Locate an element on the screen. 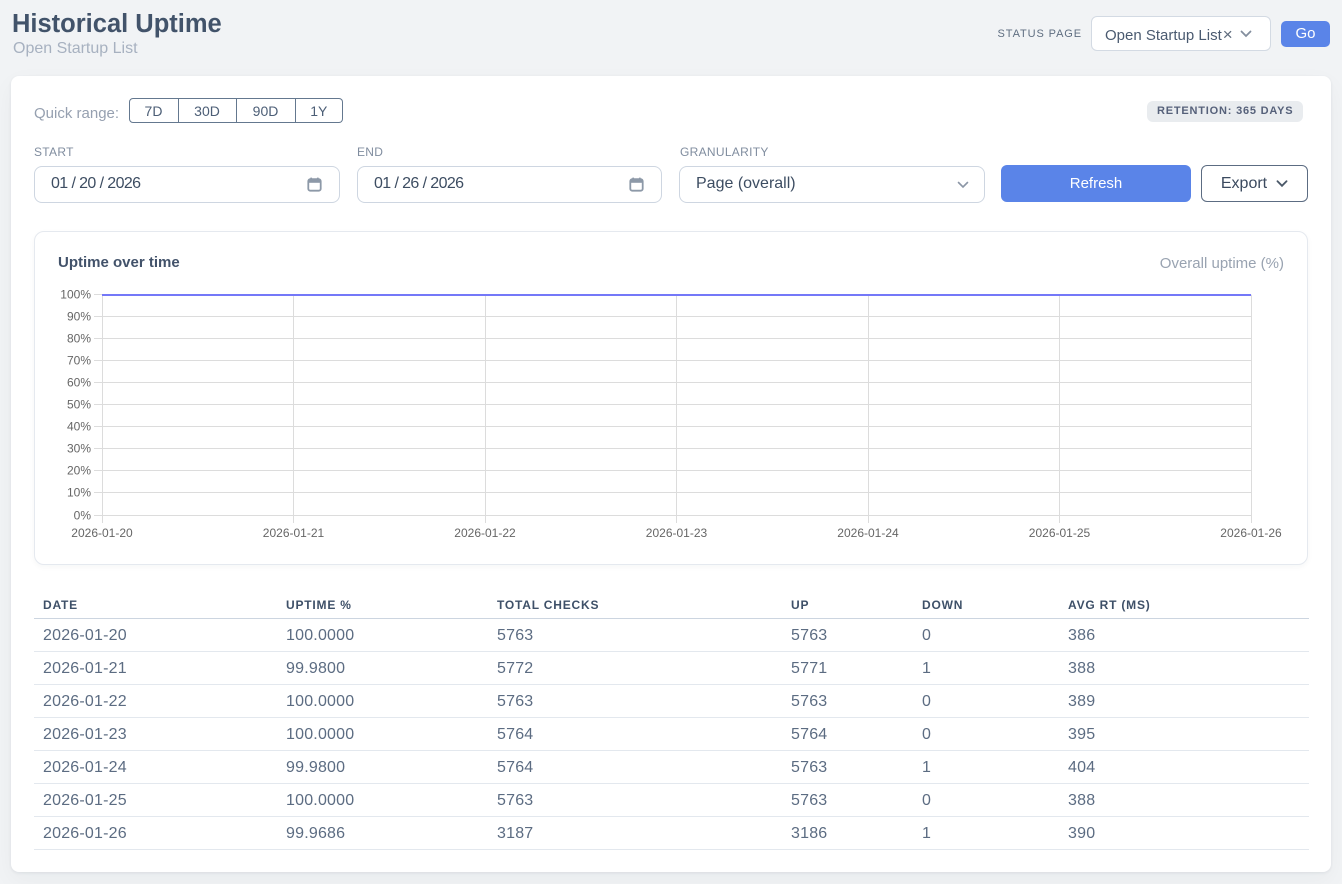 This screenshot has width=1342, height=884. svg-text: 100% is located at coordinates (75, 295).